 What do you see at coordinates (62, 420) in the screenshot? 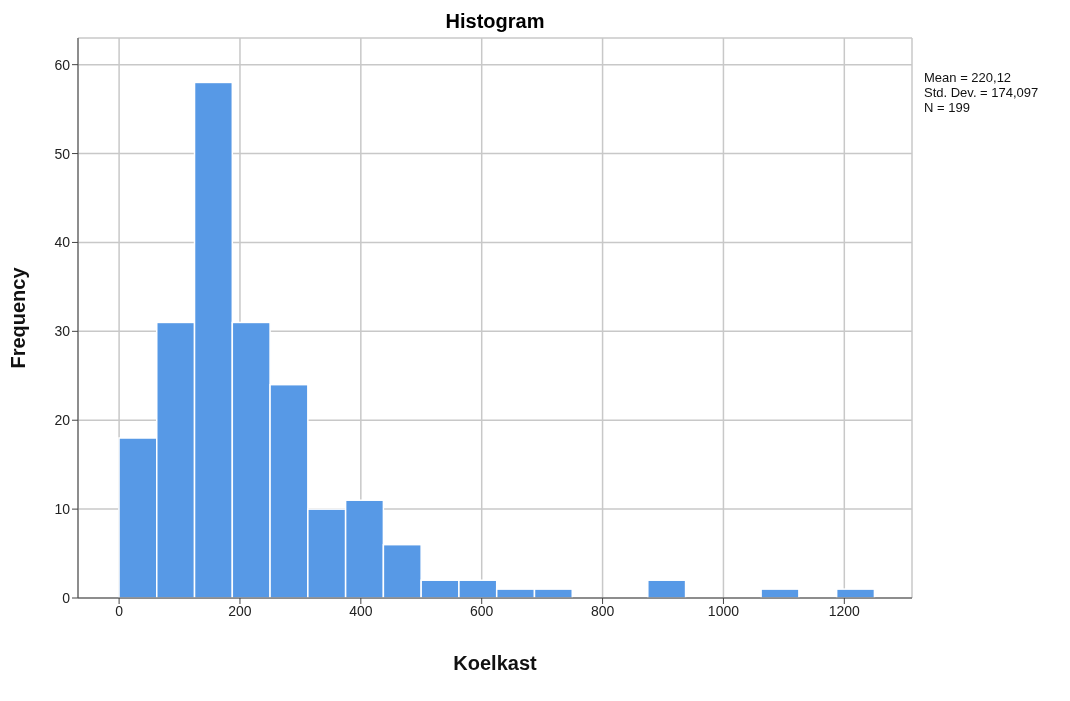
I see `y-tick-label: 20` at bounding box center [62, 420].